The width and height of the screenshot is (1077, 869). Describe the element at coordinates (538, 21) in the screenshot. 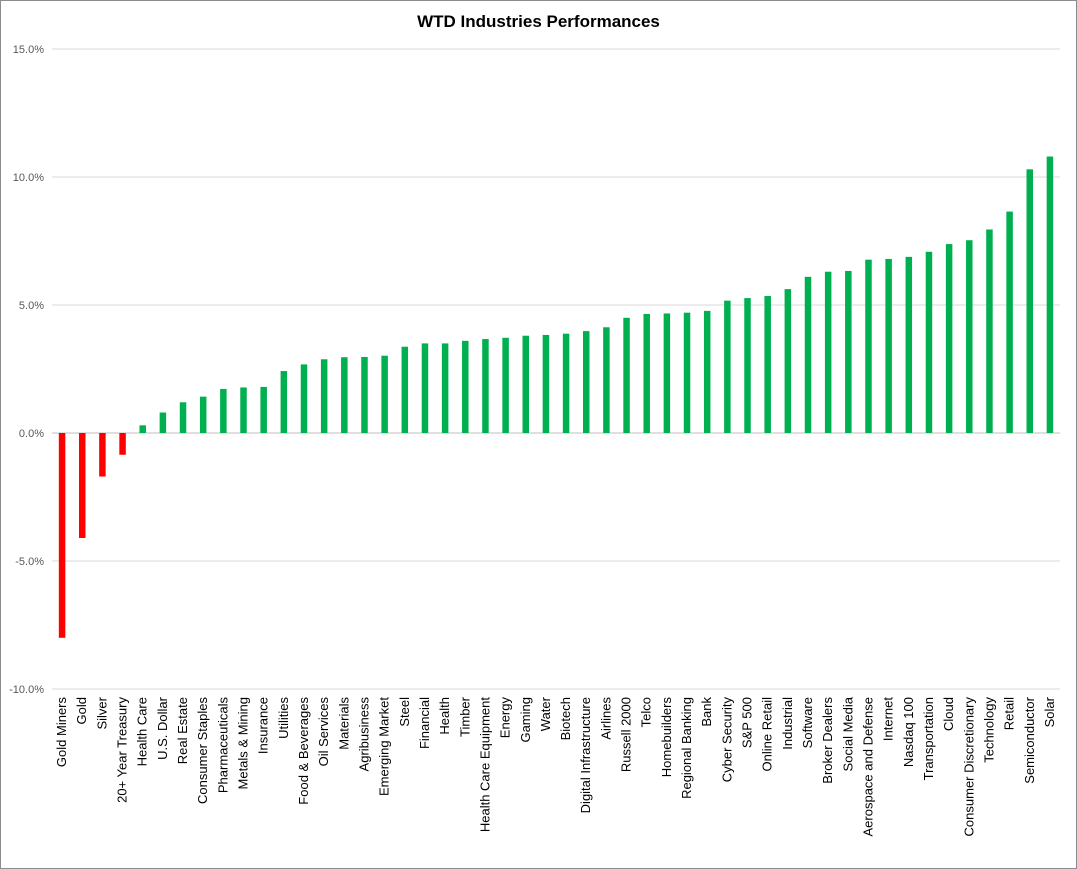

I see `chart-title: WTD Industries Performances` at that location.